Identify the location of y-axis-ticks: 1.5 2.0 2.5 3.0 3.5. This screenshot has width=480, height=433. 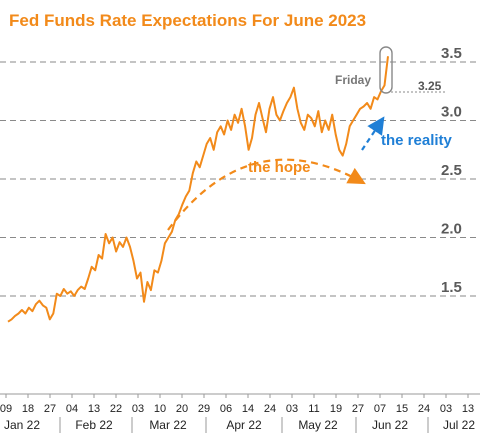
(451, 170).